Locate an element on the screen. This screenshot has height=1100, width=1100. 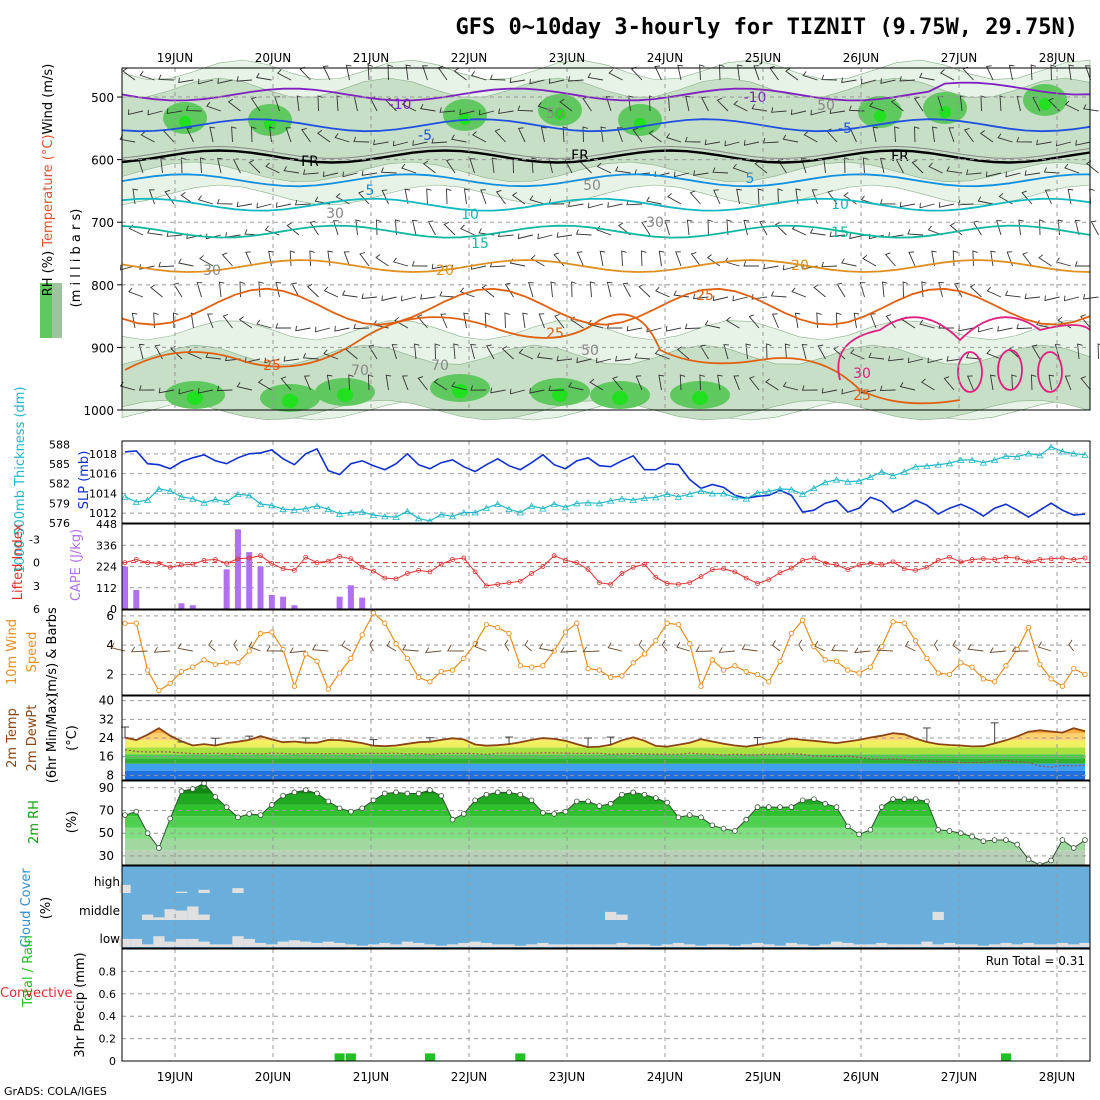
ylabel-part: (6hr Min/Max) is located at coordinates (52, 738).